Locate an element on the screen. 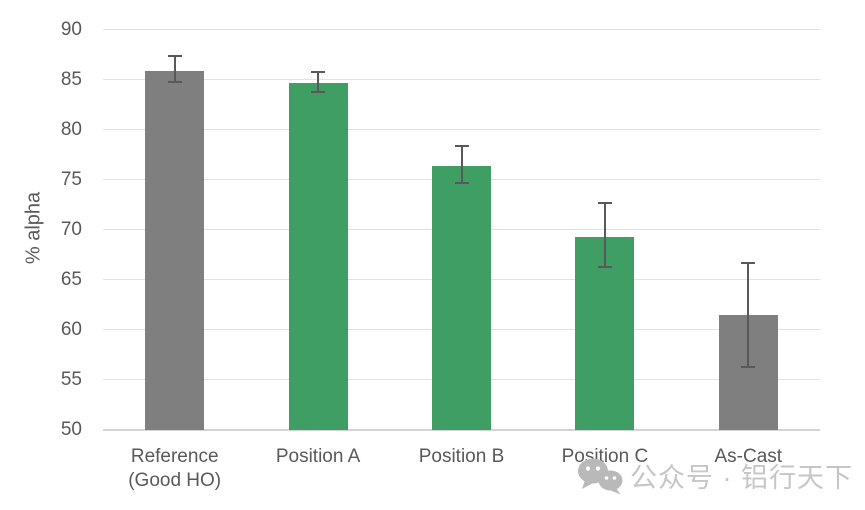  watermark: 公众号 · 铝行天下 is located at coordinates (714, 475).